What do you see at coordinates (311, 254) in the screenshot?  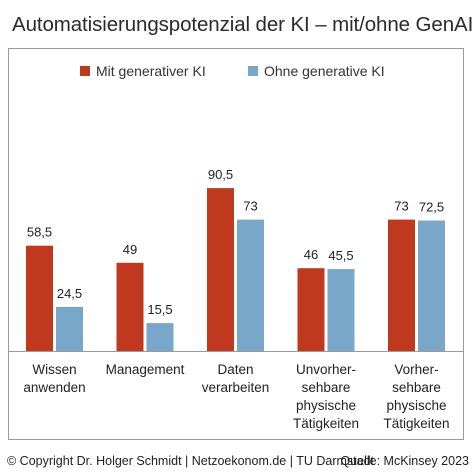 I see `data-label-mit-3: 46` at bounding box center [311, 254].